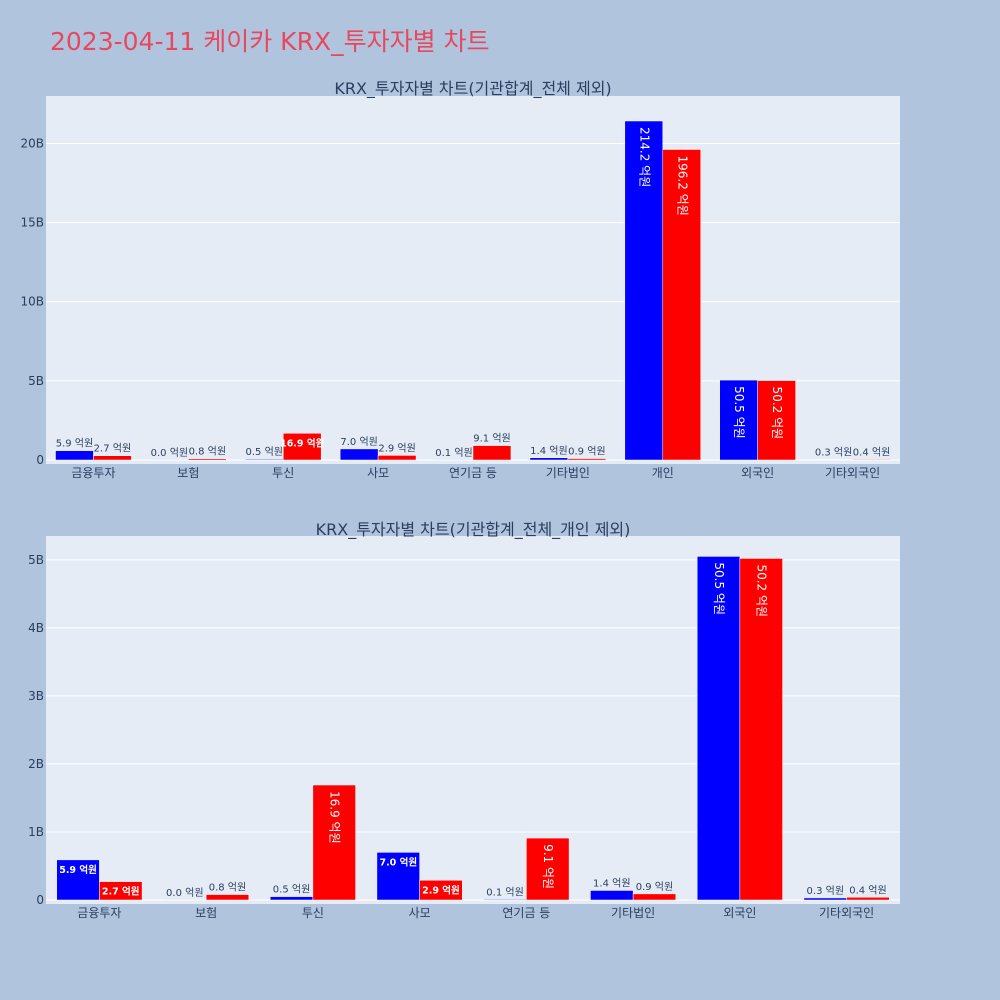  I want to click on chart-1-data-label: 50.2 억원, so click(777, 413).